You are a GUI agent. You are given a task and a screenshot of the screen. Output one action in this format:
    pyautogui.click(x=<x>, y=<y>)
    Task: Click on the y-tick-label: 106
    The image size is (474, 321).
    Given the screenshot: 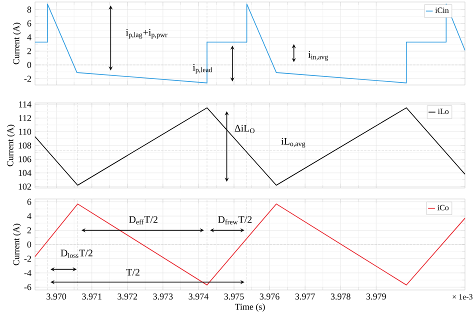 What is the action you would take?
    pyautogui.click(x=25, y=159)
    